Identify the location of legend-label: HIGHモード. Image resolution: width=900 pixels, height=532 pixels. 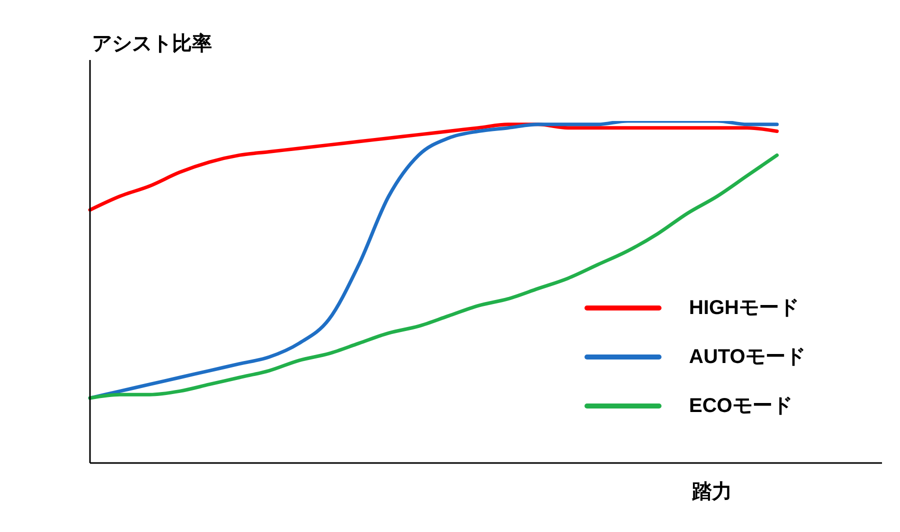
(744, 308).